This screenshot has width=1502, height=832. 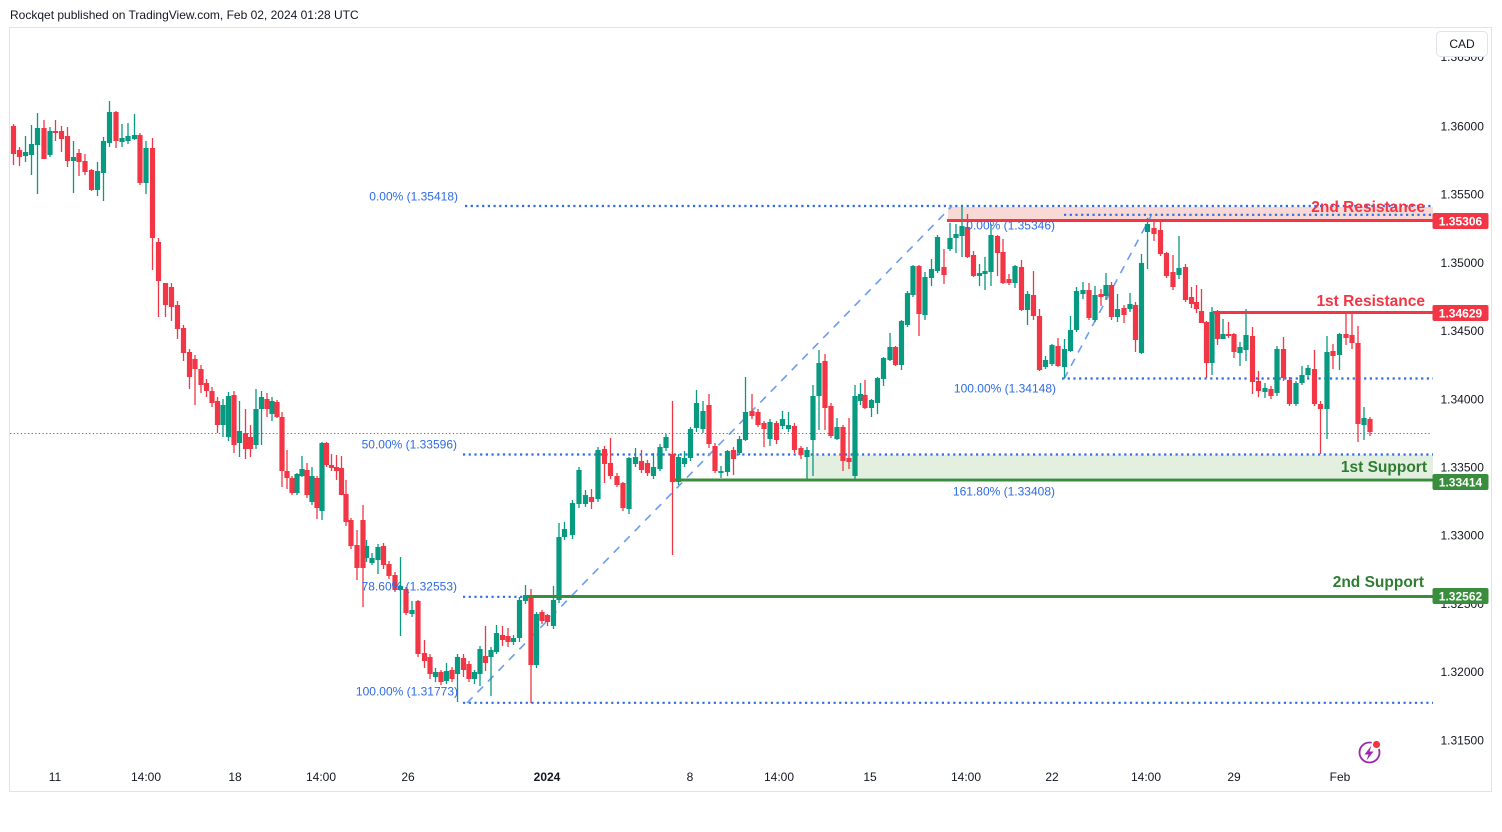 What do you see at coordinates (1384, 467) in the screenshot?
I see `svg-text: 1st Support` at bounding box center [1384, 467].